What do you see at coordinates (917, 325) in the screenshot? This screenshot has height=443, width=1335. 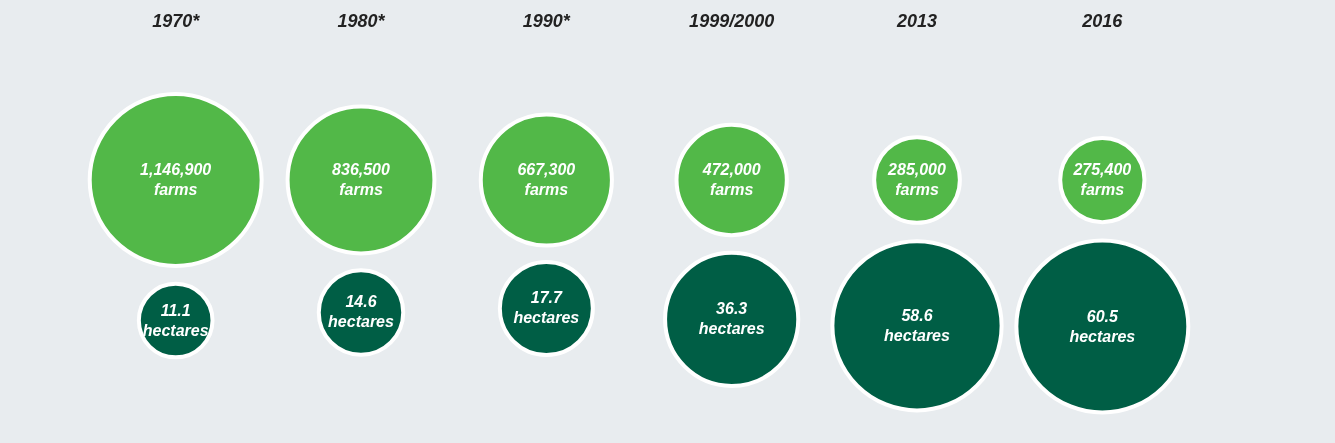 I see `data-label: 58.6 hectares` at bounding box center [917, 325].